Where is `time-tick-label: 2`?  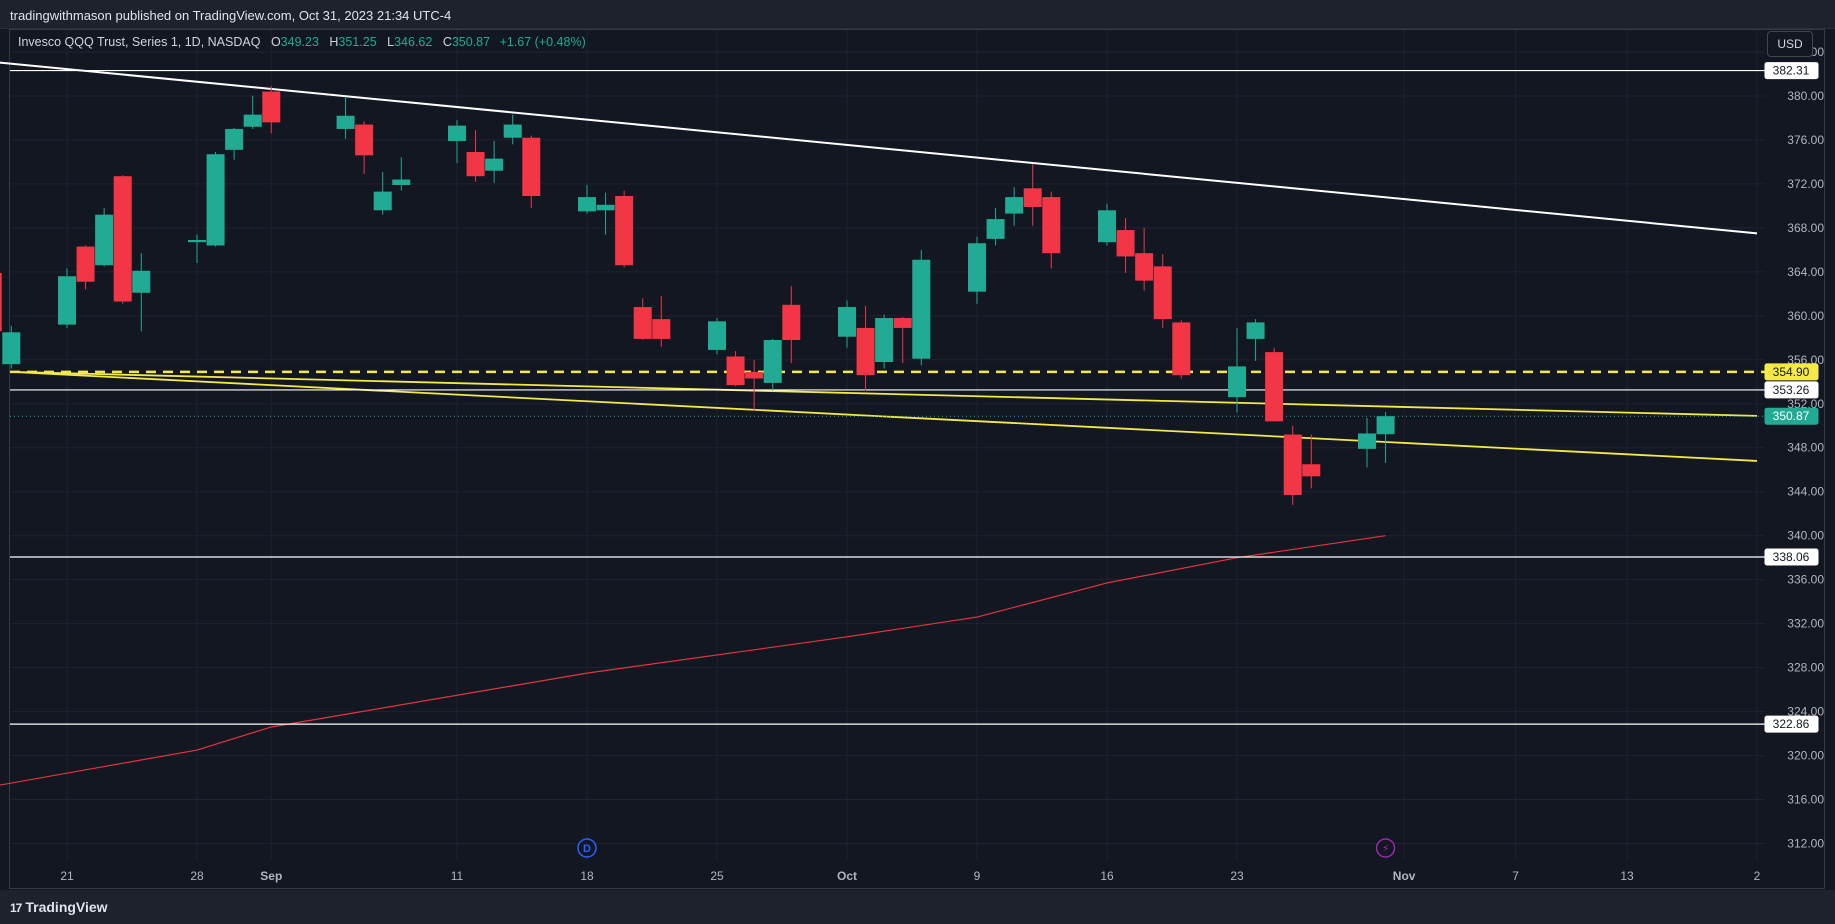 time-tick-label: 2 is located at coordinates (1757, 876).